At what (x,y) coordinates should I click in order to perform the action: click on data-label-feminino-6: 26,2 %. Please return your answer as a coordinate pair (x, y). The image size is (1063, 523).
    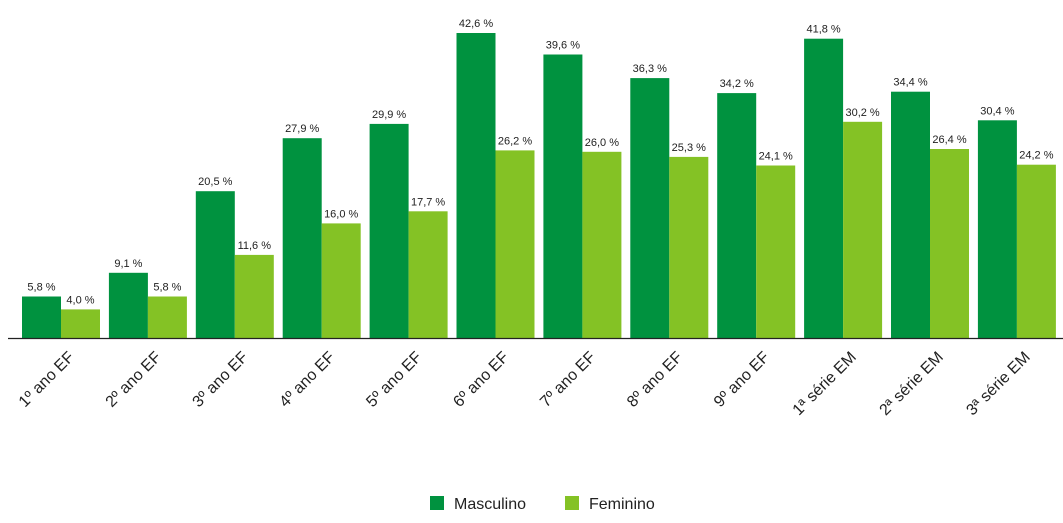
    Looking at the image, I should click on (515, 141).